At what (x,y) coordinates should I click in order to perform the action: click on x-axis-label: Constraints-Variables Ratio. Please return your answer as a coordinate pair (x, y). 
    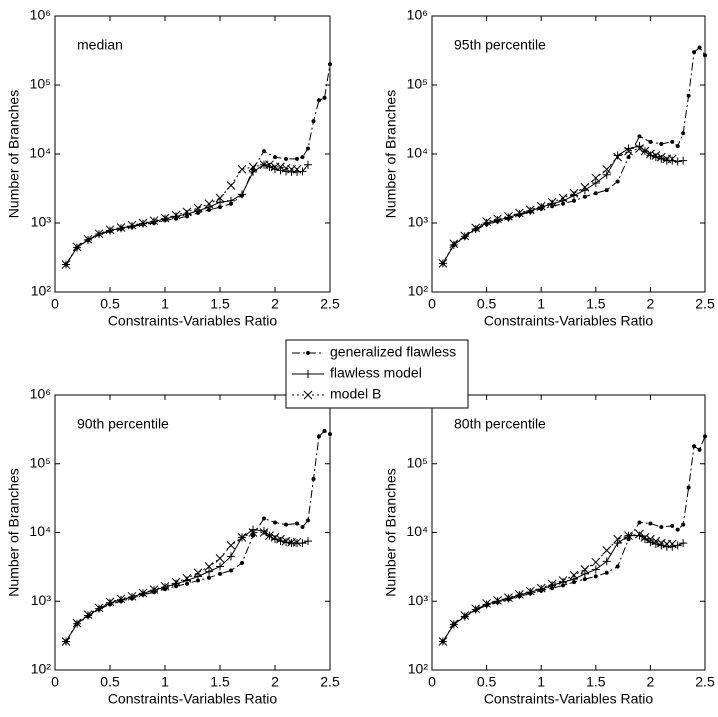
    Looking at the image, I should click on (193, 699).